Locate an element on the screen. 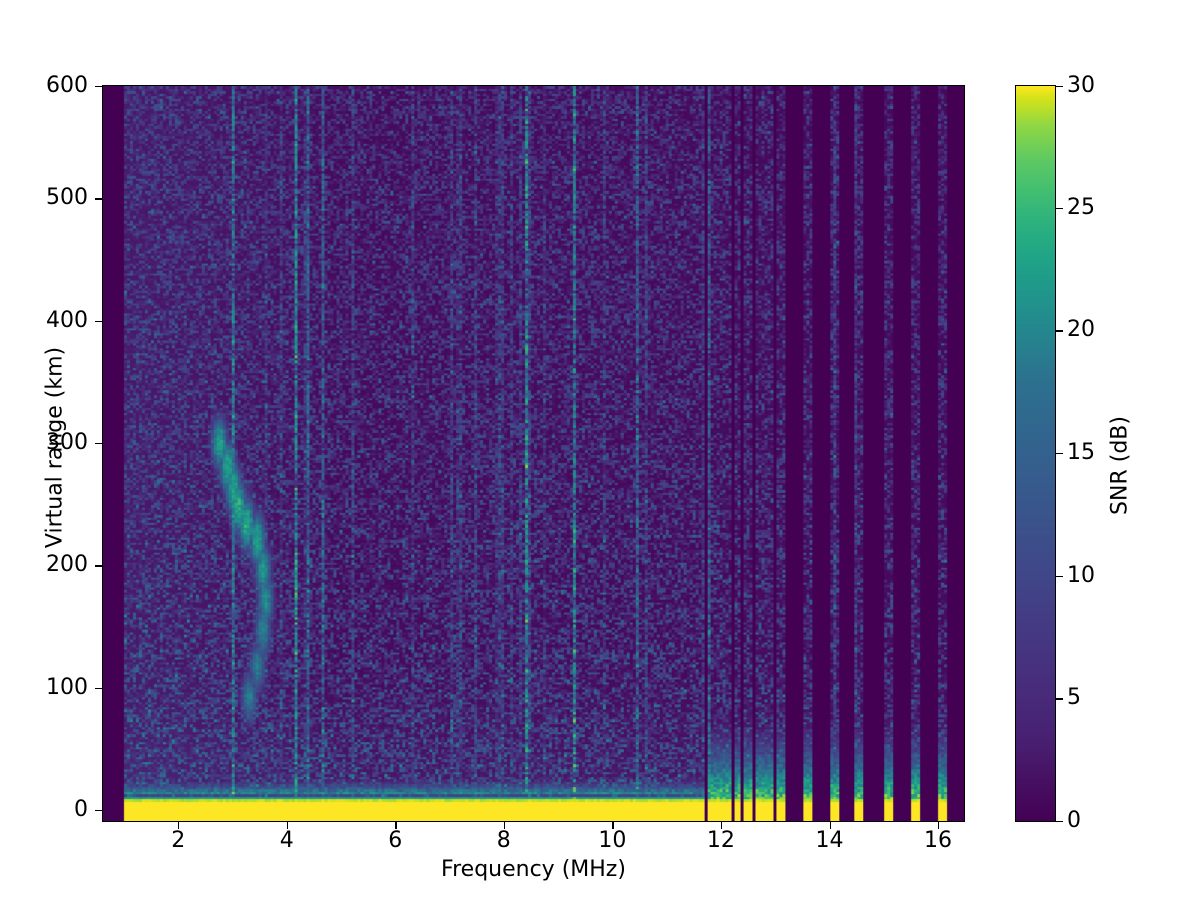 The width and height of the screenshot is (1200, 900). cbtick-label-15: 15 is located at coordinates (1081, 452).